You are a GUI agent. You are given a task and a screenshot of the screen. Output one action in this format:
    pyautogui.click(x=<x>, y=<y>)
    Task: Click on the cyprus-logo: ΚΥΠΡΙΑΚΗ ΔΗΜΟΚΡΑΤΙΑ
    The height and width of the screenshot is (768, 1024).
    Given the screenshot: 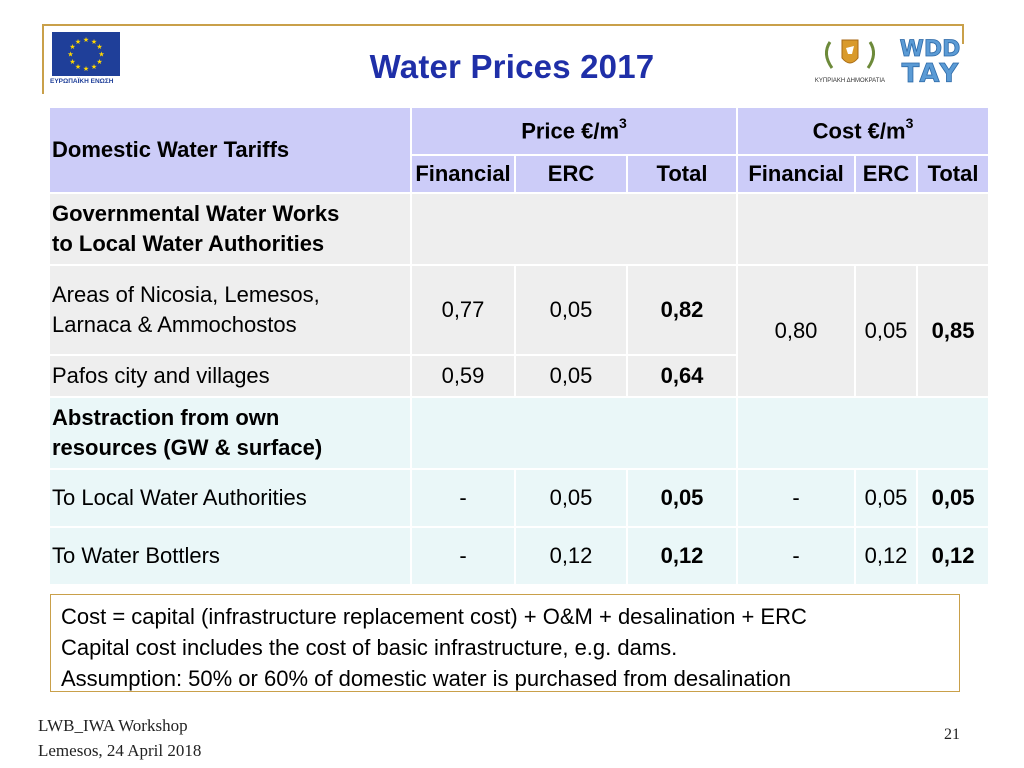 What is the action you would take?
    pyautogui.click(x=850, y=60)
    